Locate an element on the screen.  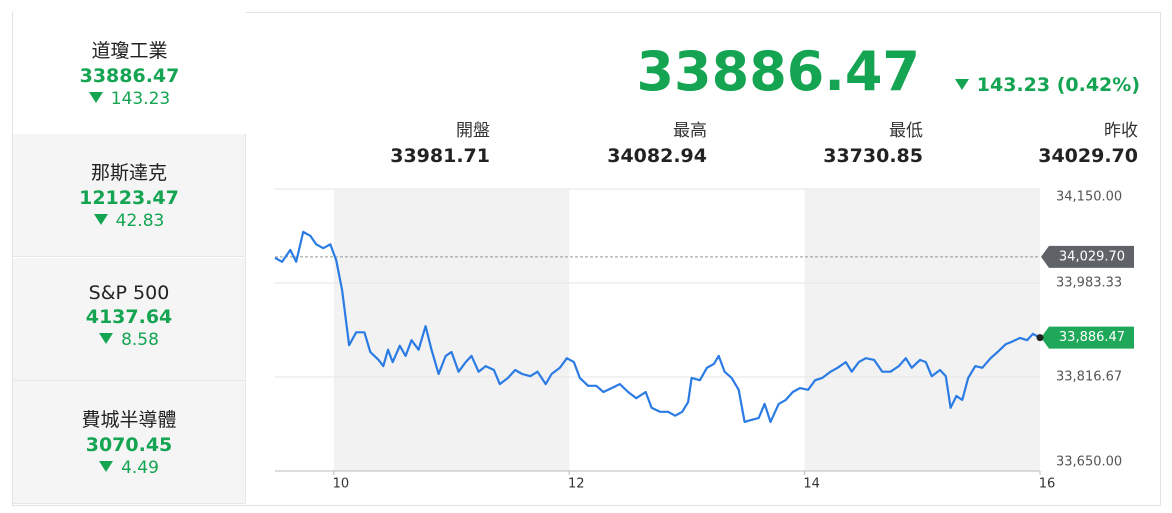
change-text: 143.23 (0.42%) is located at coordinates (1058, 85).